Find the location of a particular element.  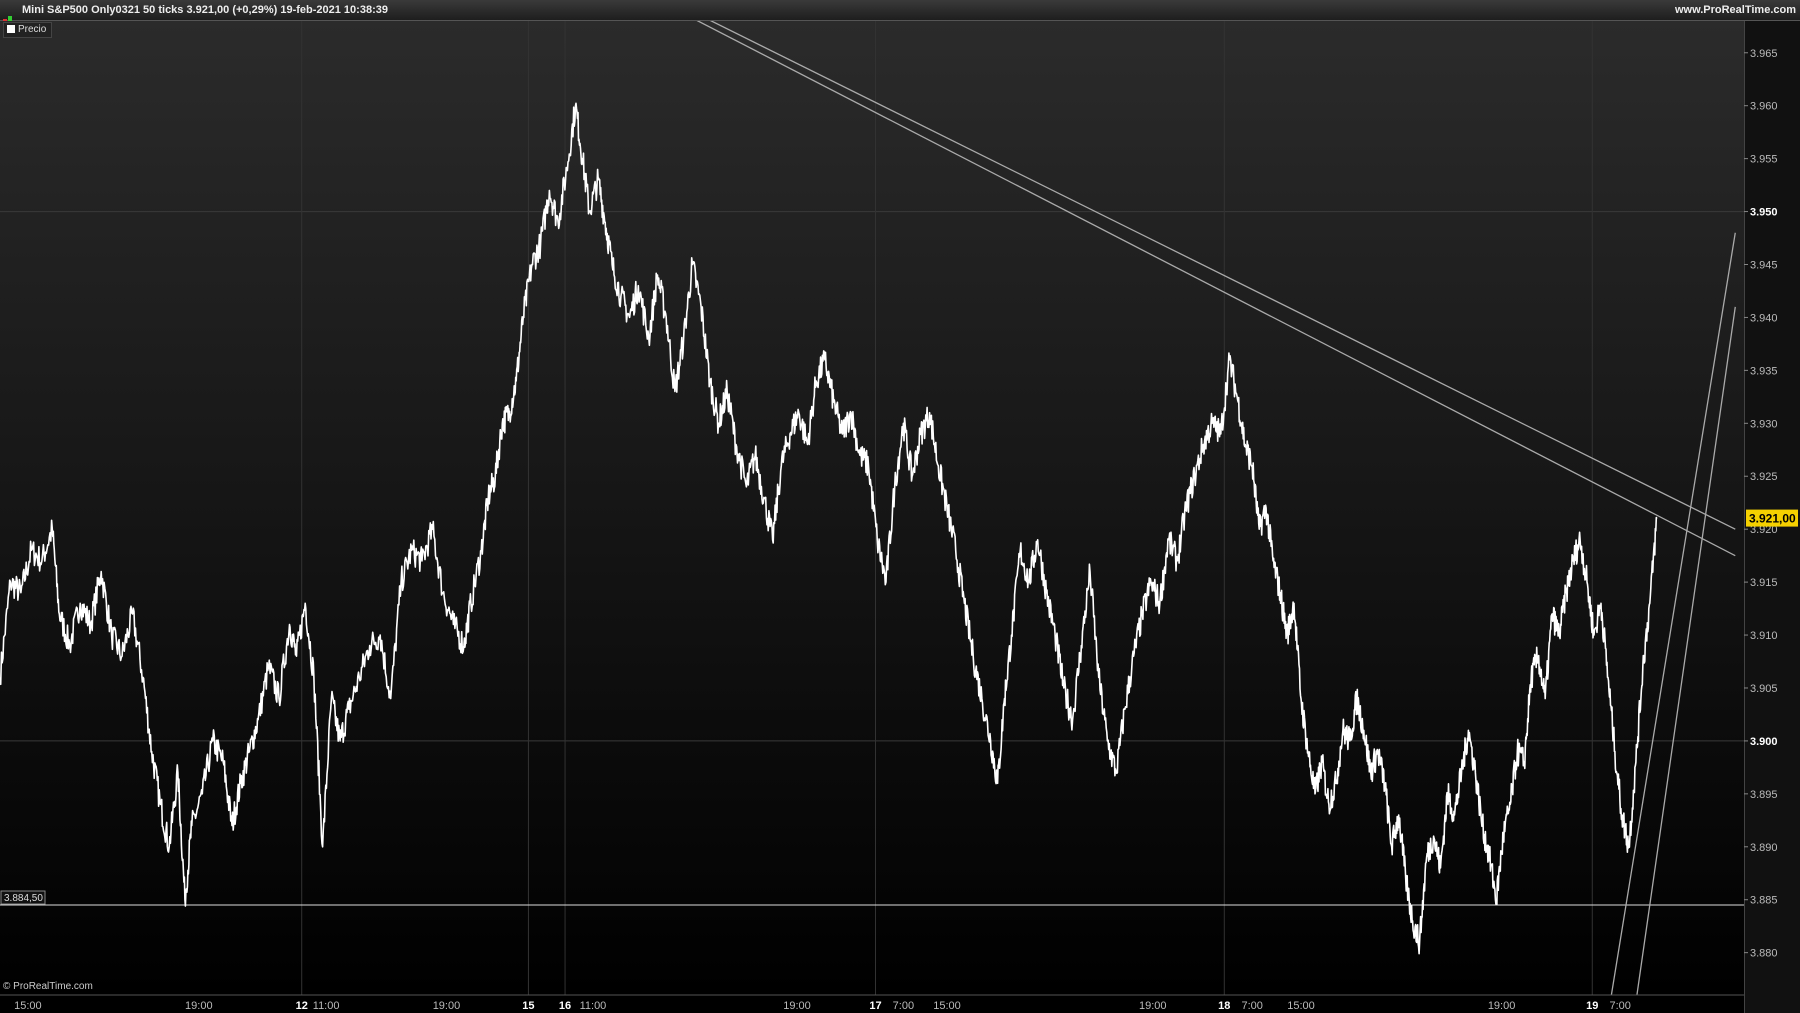

y-tick-label: 3.920 is located at coordinates (1764, 530).